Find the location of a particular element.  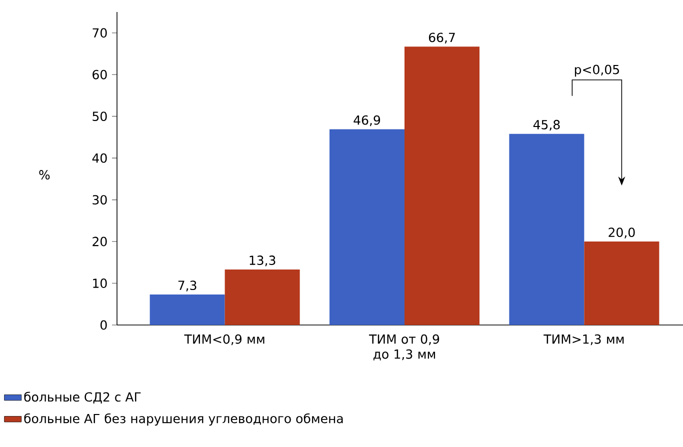

y-tick-label: 40 is located at coordinates (99, 158).